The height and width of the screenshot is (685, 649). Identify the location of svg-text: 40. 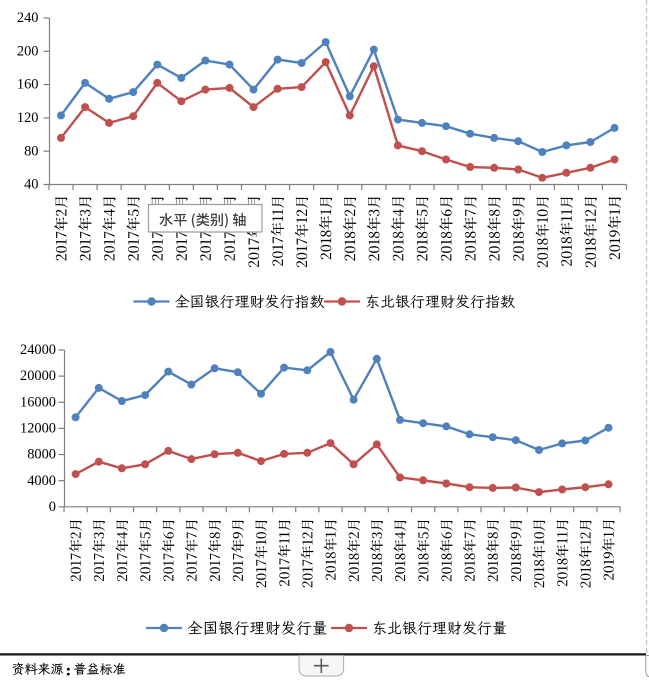
(31, 185).